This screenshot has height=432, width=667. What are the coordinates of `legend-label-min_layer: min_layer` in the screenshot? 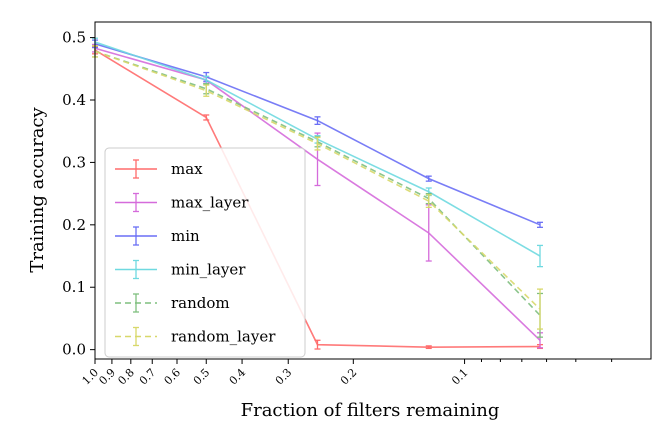 It's located at (208, 270).